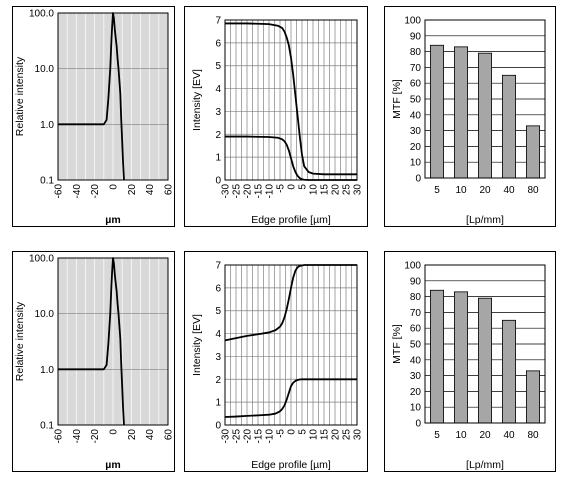 The image size is (568, 479). Describe the element at coordinates (218, 43) in the screenshot. I see `y-tick-label: 6` at that location.